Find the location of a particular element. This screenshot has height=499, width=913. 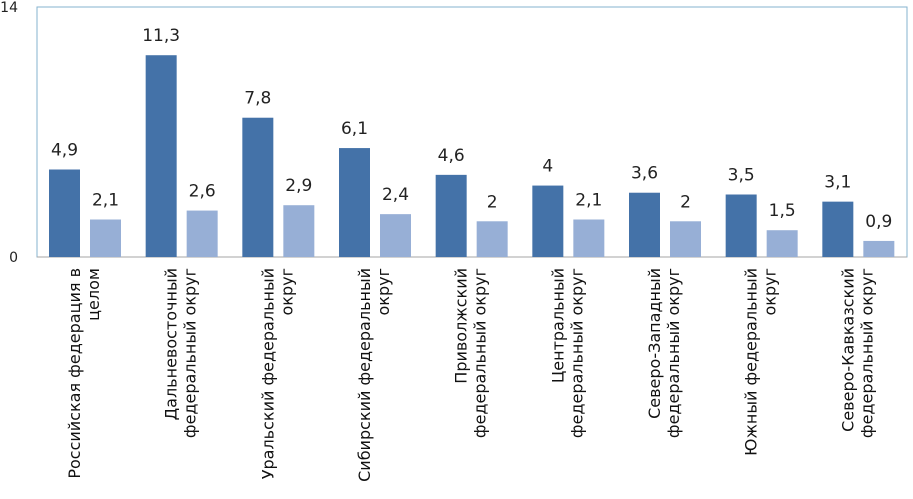

x-category-label: Российская федерация в целом is located at coordinates (84, 373).